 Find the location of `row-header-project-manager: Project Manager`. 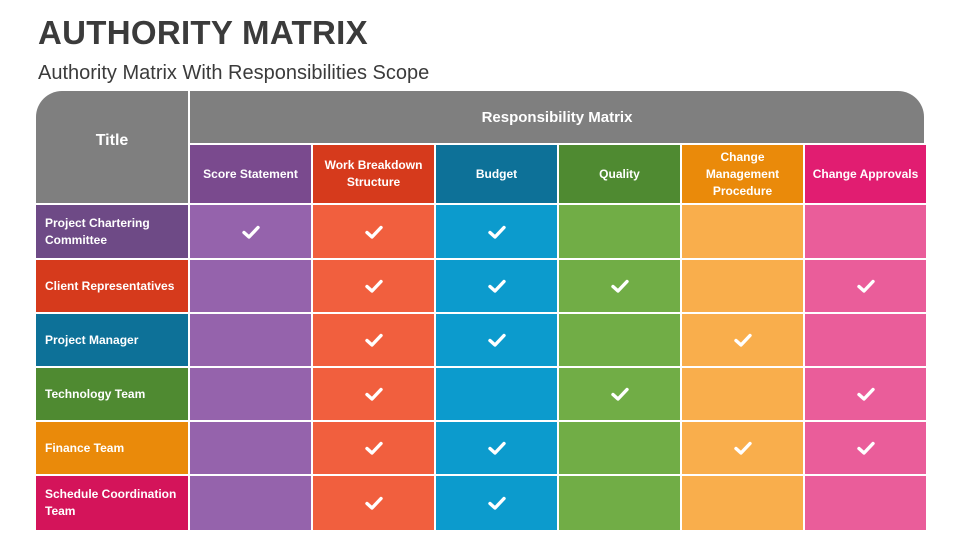

row-header-project-manager: Project Manager is located at coordinates (112, 340).